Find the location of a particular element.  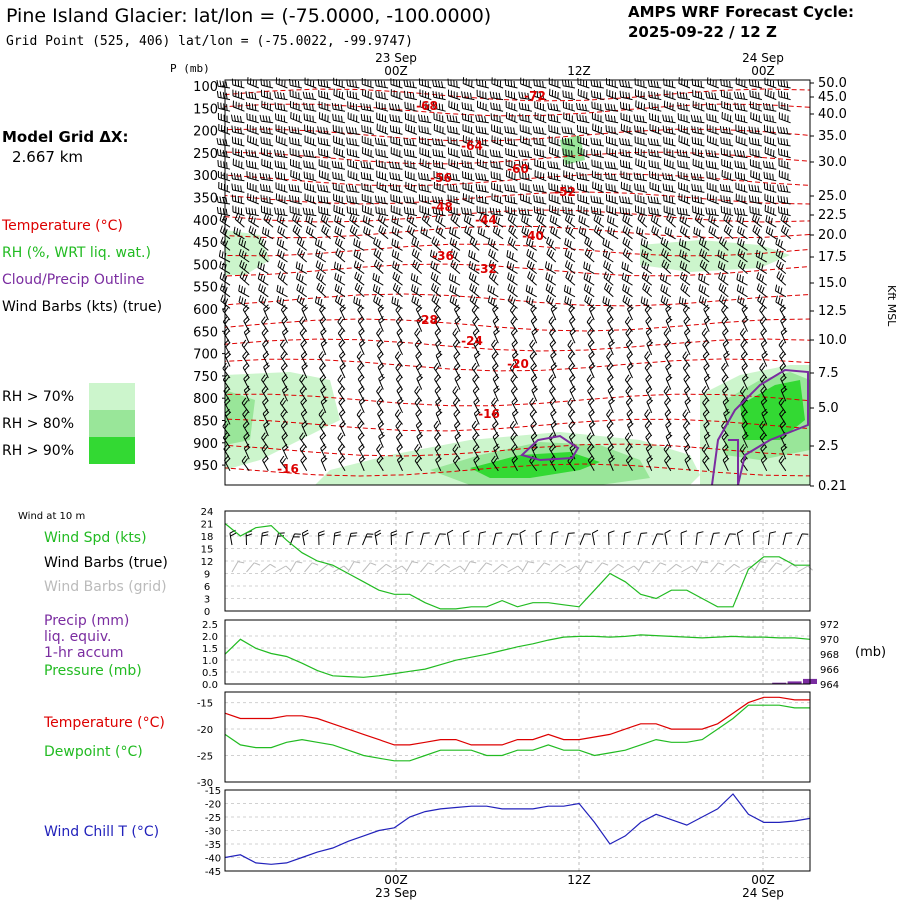

time-date-label: 23 Sep is located at coordinates (396, 58).